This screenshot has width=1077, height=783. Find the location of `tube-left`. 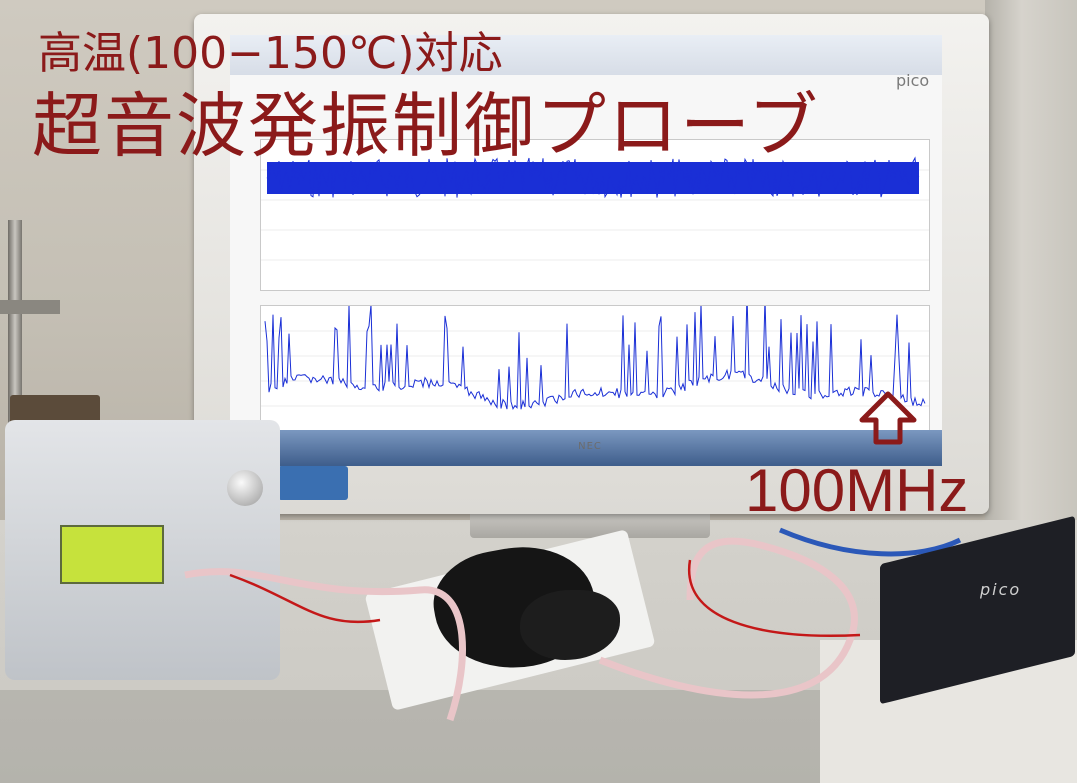

tube-left is located at coordinates (325, 645).